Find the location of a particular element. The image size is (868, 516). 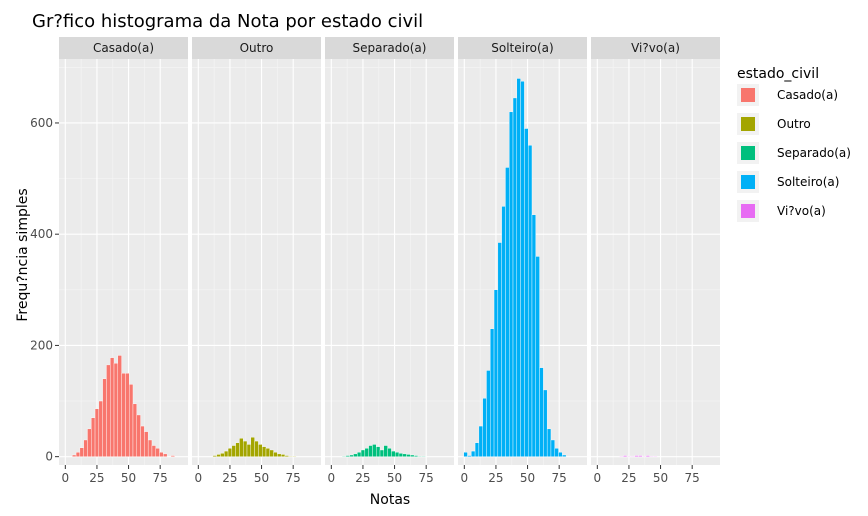

y-tick-label: 200 is located at coordinates (41, 345).